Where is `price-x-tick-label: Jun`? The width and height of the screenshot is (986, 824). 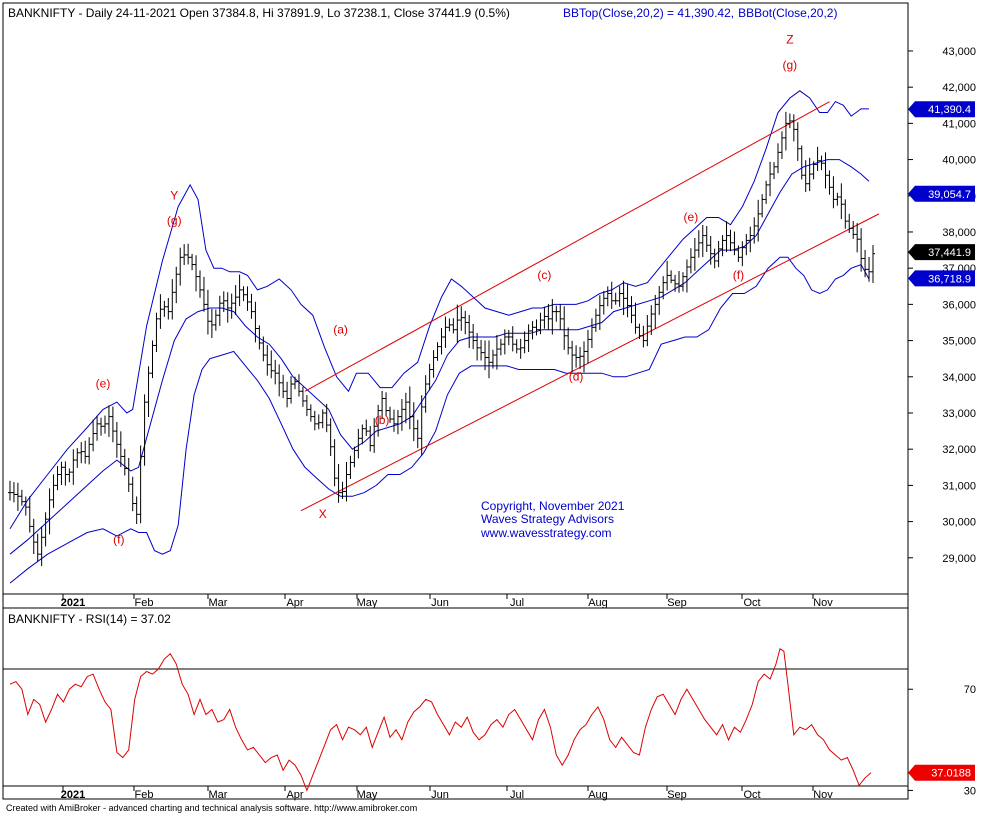
price-x-tick-label: Jun is located at coordinates (440, 603).